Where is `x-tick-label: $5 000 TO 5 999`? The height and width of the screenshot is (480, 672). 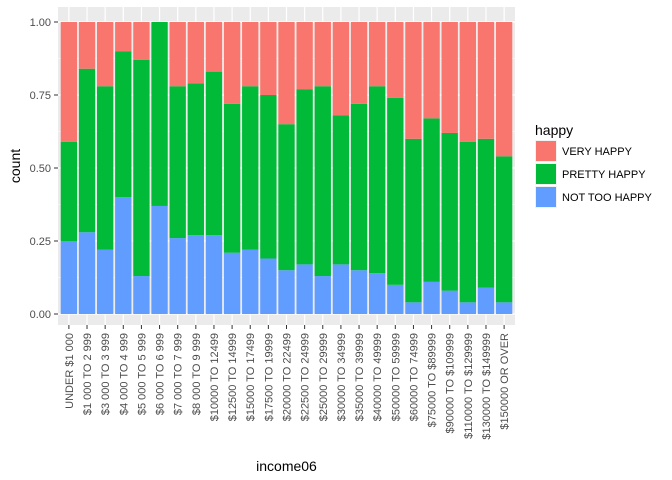
x-tick-label: $5 000 TO 5 999 is located at coordinates (142, 374).